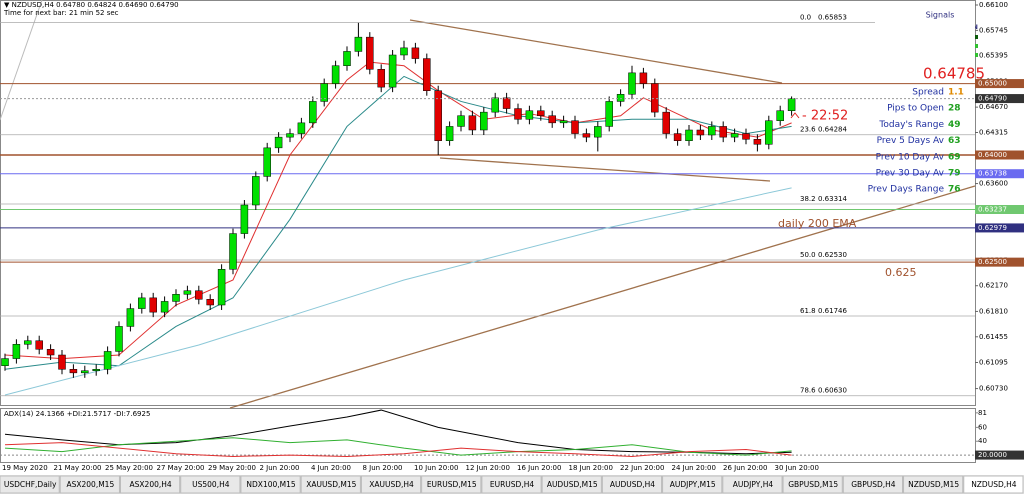 Image resolution: width=1024 pixels, height=494 pixels. What do you see at coordinates (993, 30) in the screenshot?
I see `y-tick-label: 0.65745` at bounding box center [993, 30].